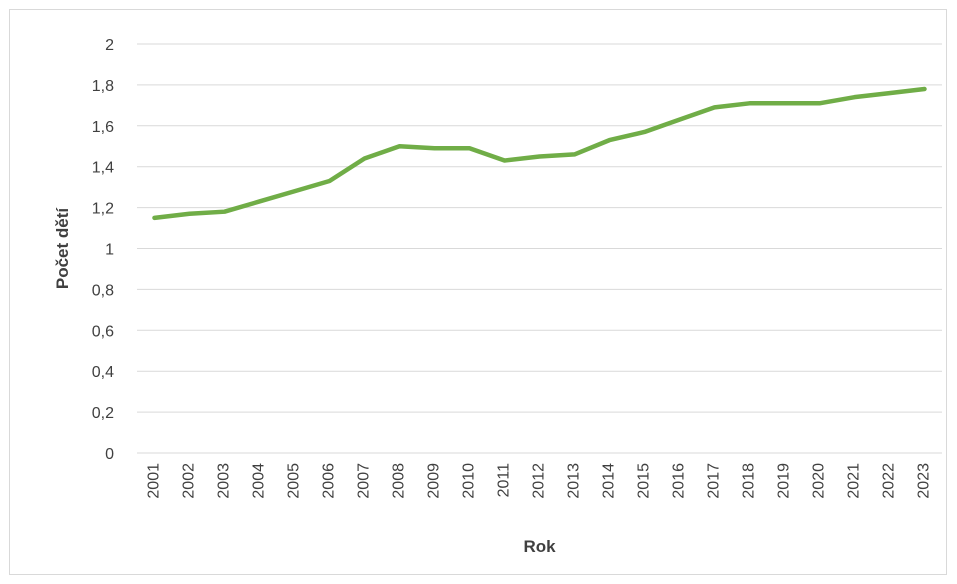 The image size is (957, 584). I want to click on y-tick-label: 0, so click(109, 454).